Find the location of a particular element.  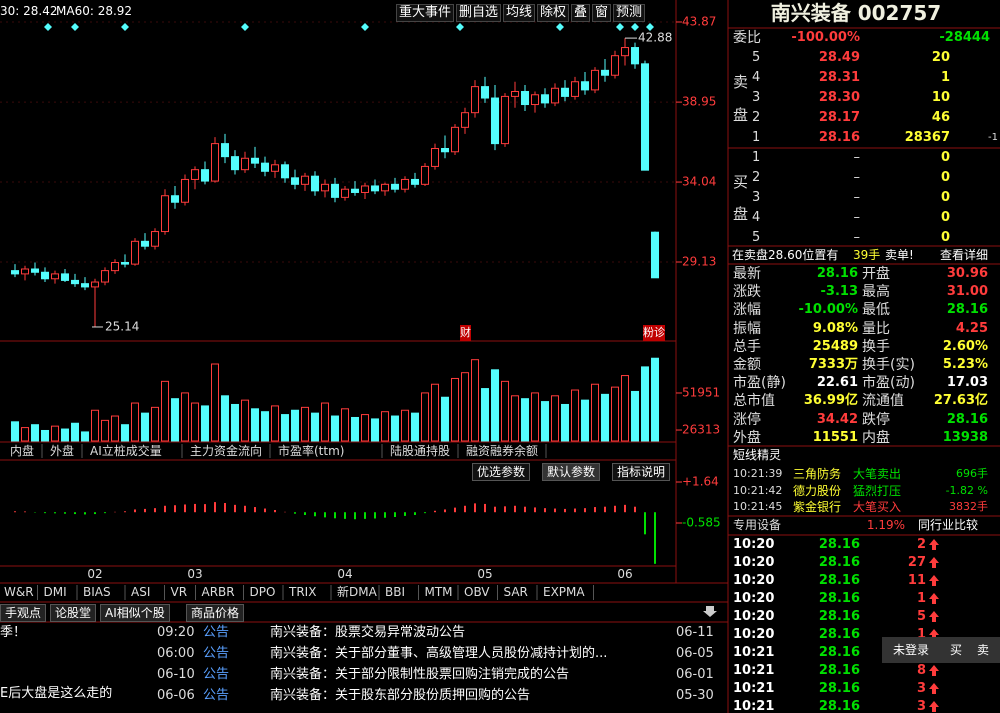

news-tab: 手观点 is located at coordinates (23, 613).